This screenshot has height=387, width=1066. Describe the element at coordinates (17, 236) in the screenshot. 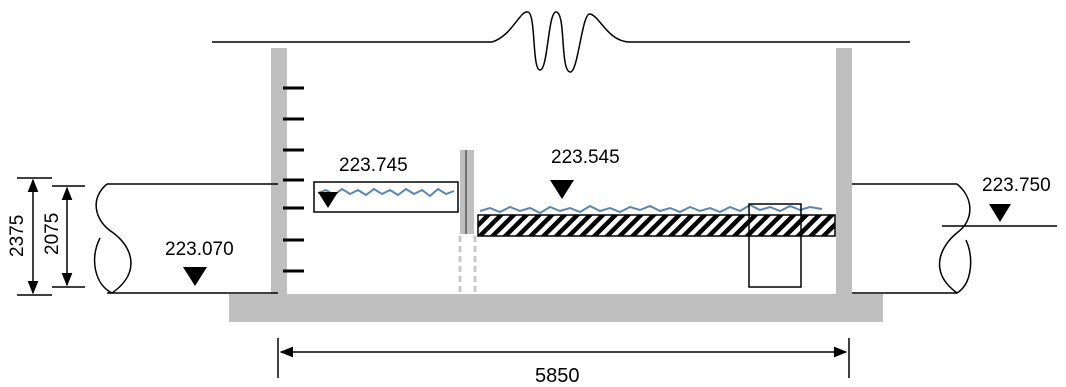

I see `label-outer-height: 2375` at that location.